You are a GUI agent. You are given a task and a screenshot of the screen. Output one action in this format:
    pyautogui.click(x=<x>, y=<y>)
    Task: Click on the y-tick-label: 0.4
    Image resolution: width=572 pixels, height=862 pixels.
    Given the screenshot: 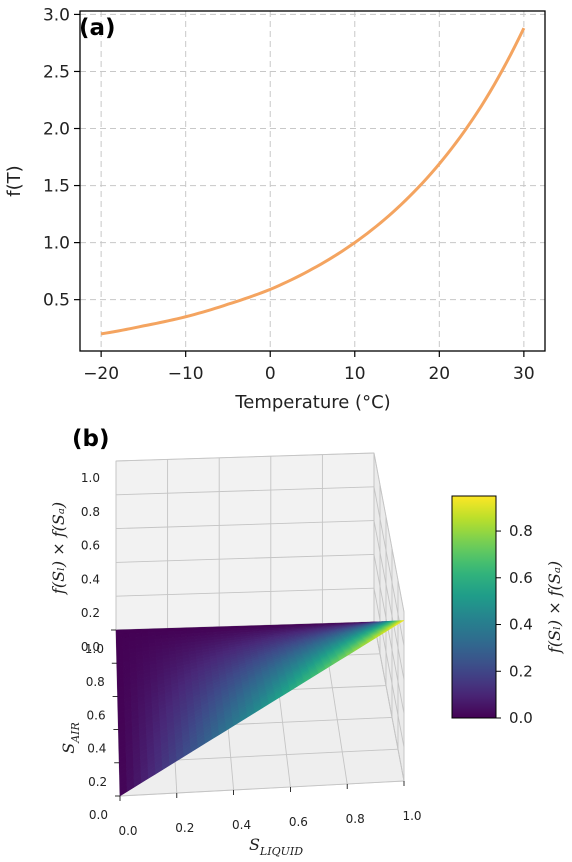 What is the action you would take?
    pyautogui.click(x=96, y=749)
    